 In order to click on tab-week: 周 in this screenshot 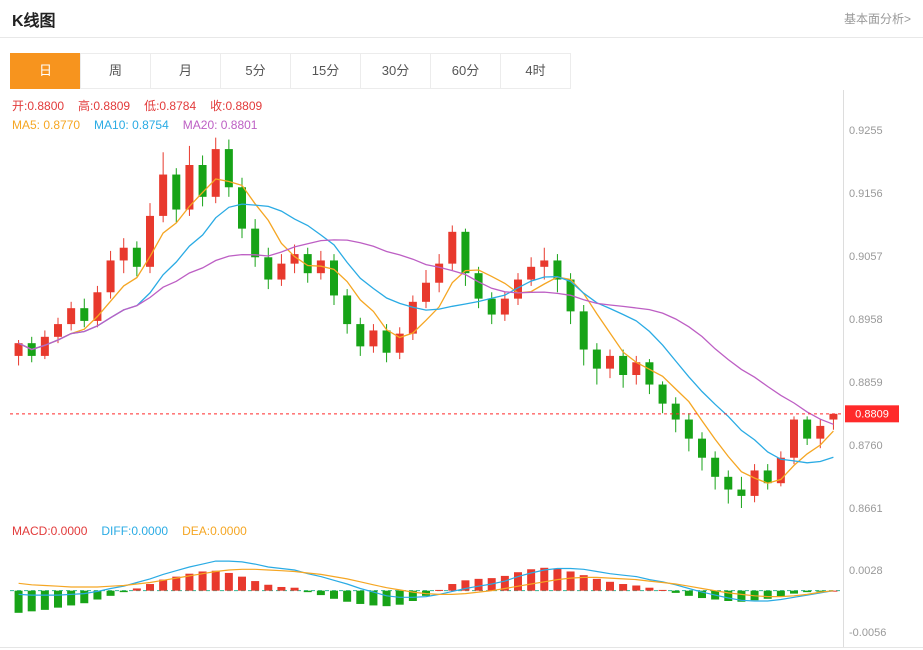, I will do `click(115, 71)`.